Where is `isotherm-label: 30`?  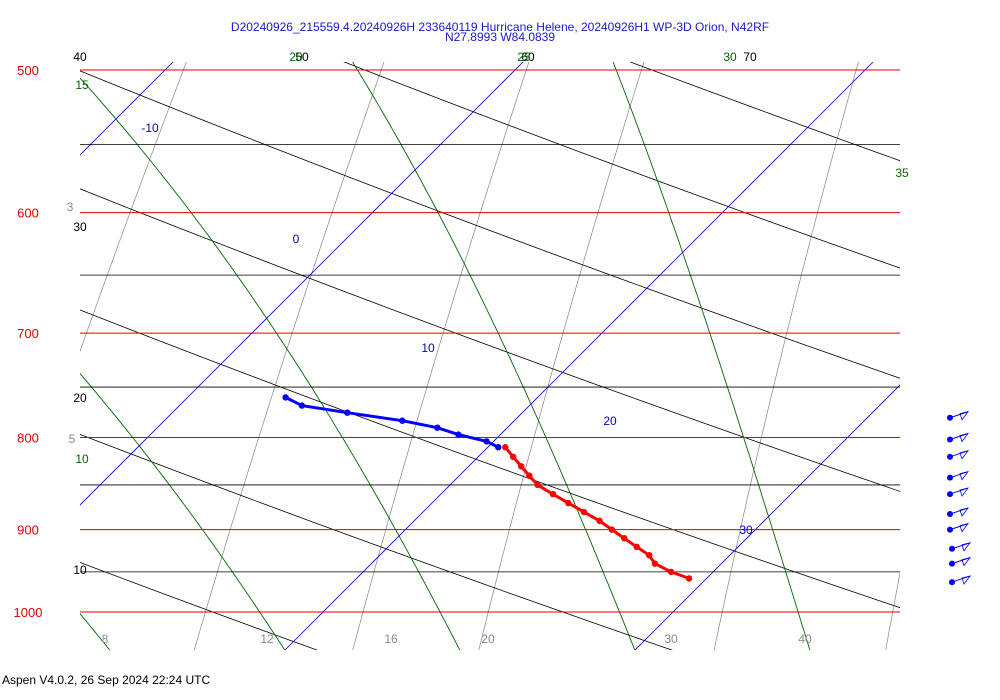 isotherm-label: 30 is located at coordinates (746, 530).